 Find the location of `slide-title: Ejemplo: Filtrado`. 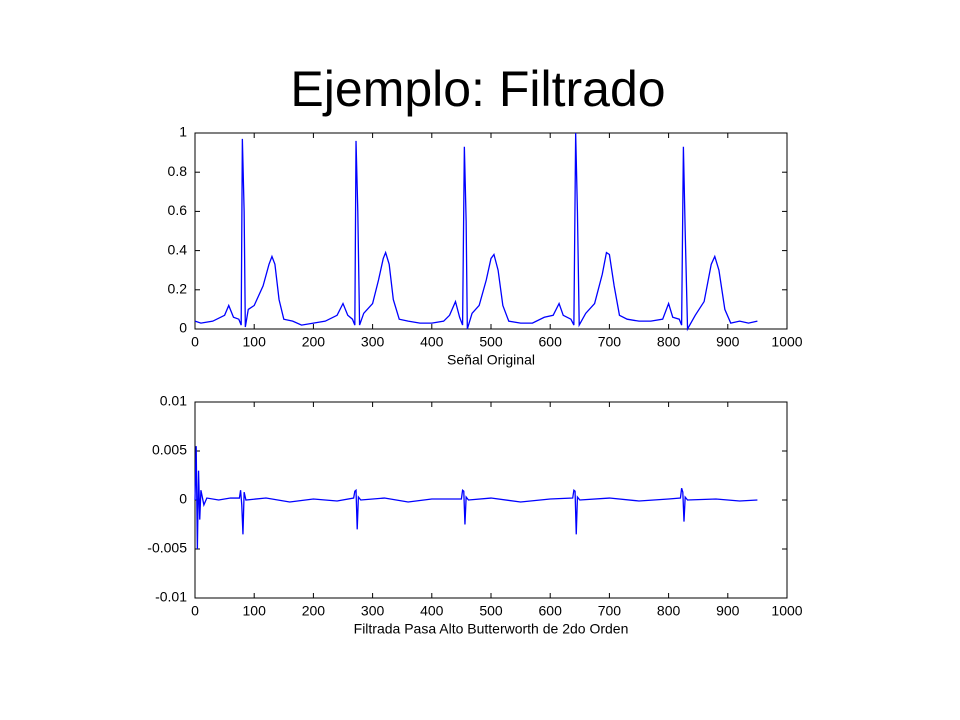

slide-title: Ejemplo: Filtrado is located at coordinates (477, 89).